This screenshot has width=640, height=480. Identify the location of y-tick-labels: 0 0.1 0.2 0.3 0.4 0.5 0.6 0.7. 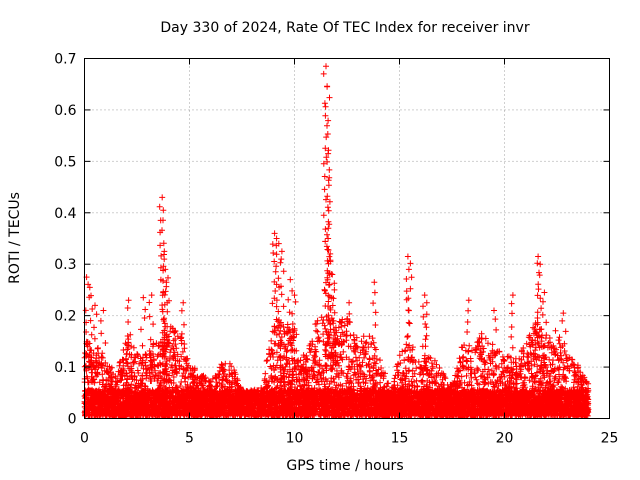
(65, 240).